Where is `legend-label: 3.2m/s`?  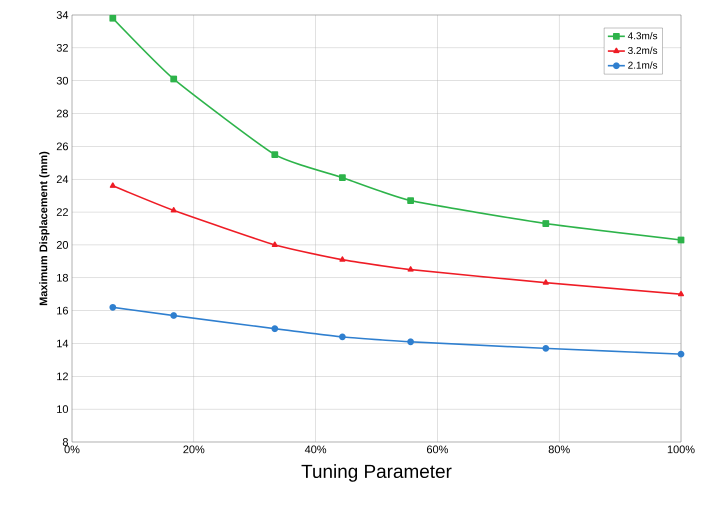 legend-label: 3.2m/s is located at coordinates (643, 50).